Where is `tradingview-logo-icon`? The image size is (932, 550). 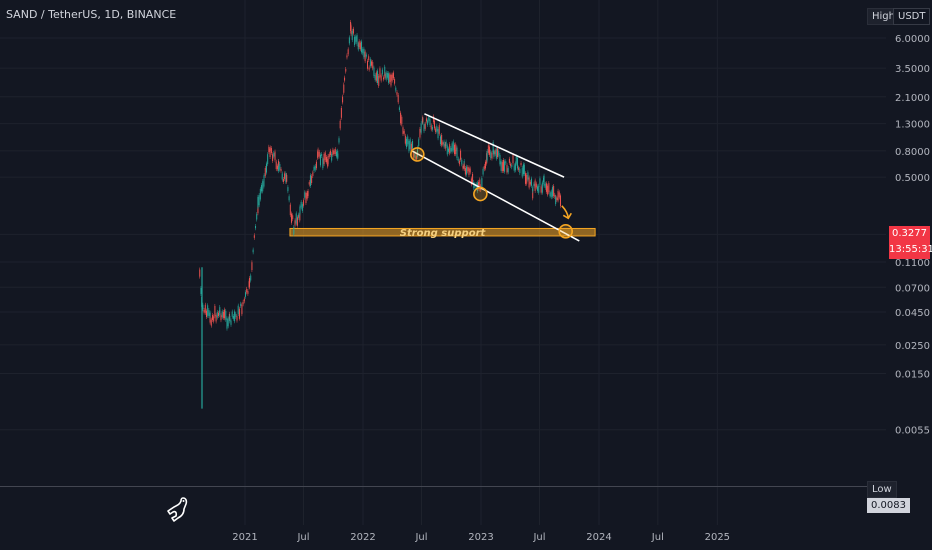
tradingview-logo-icon is located at coordinates (178, 510).